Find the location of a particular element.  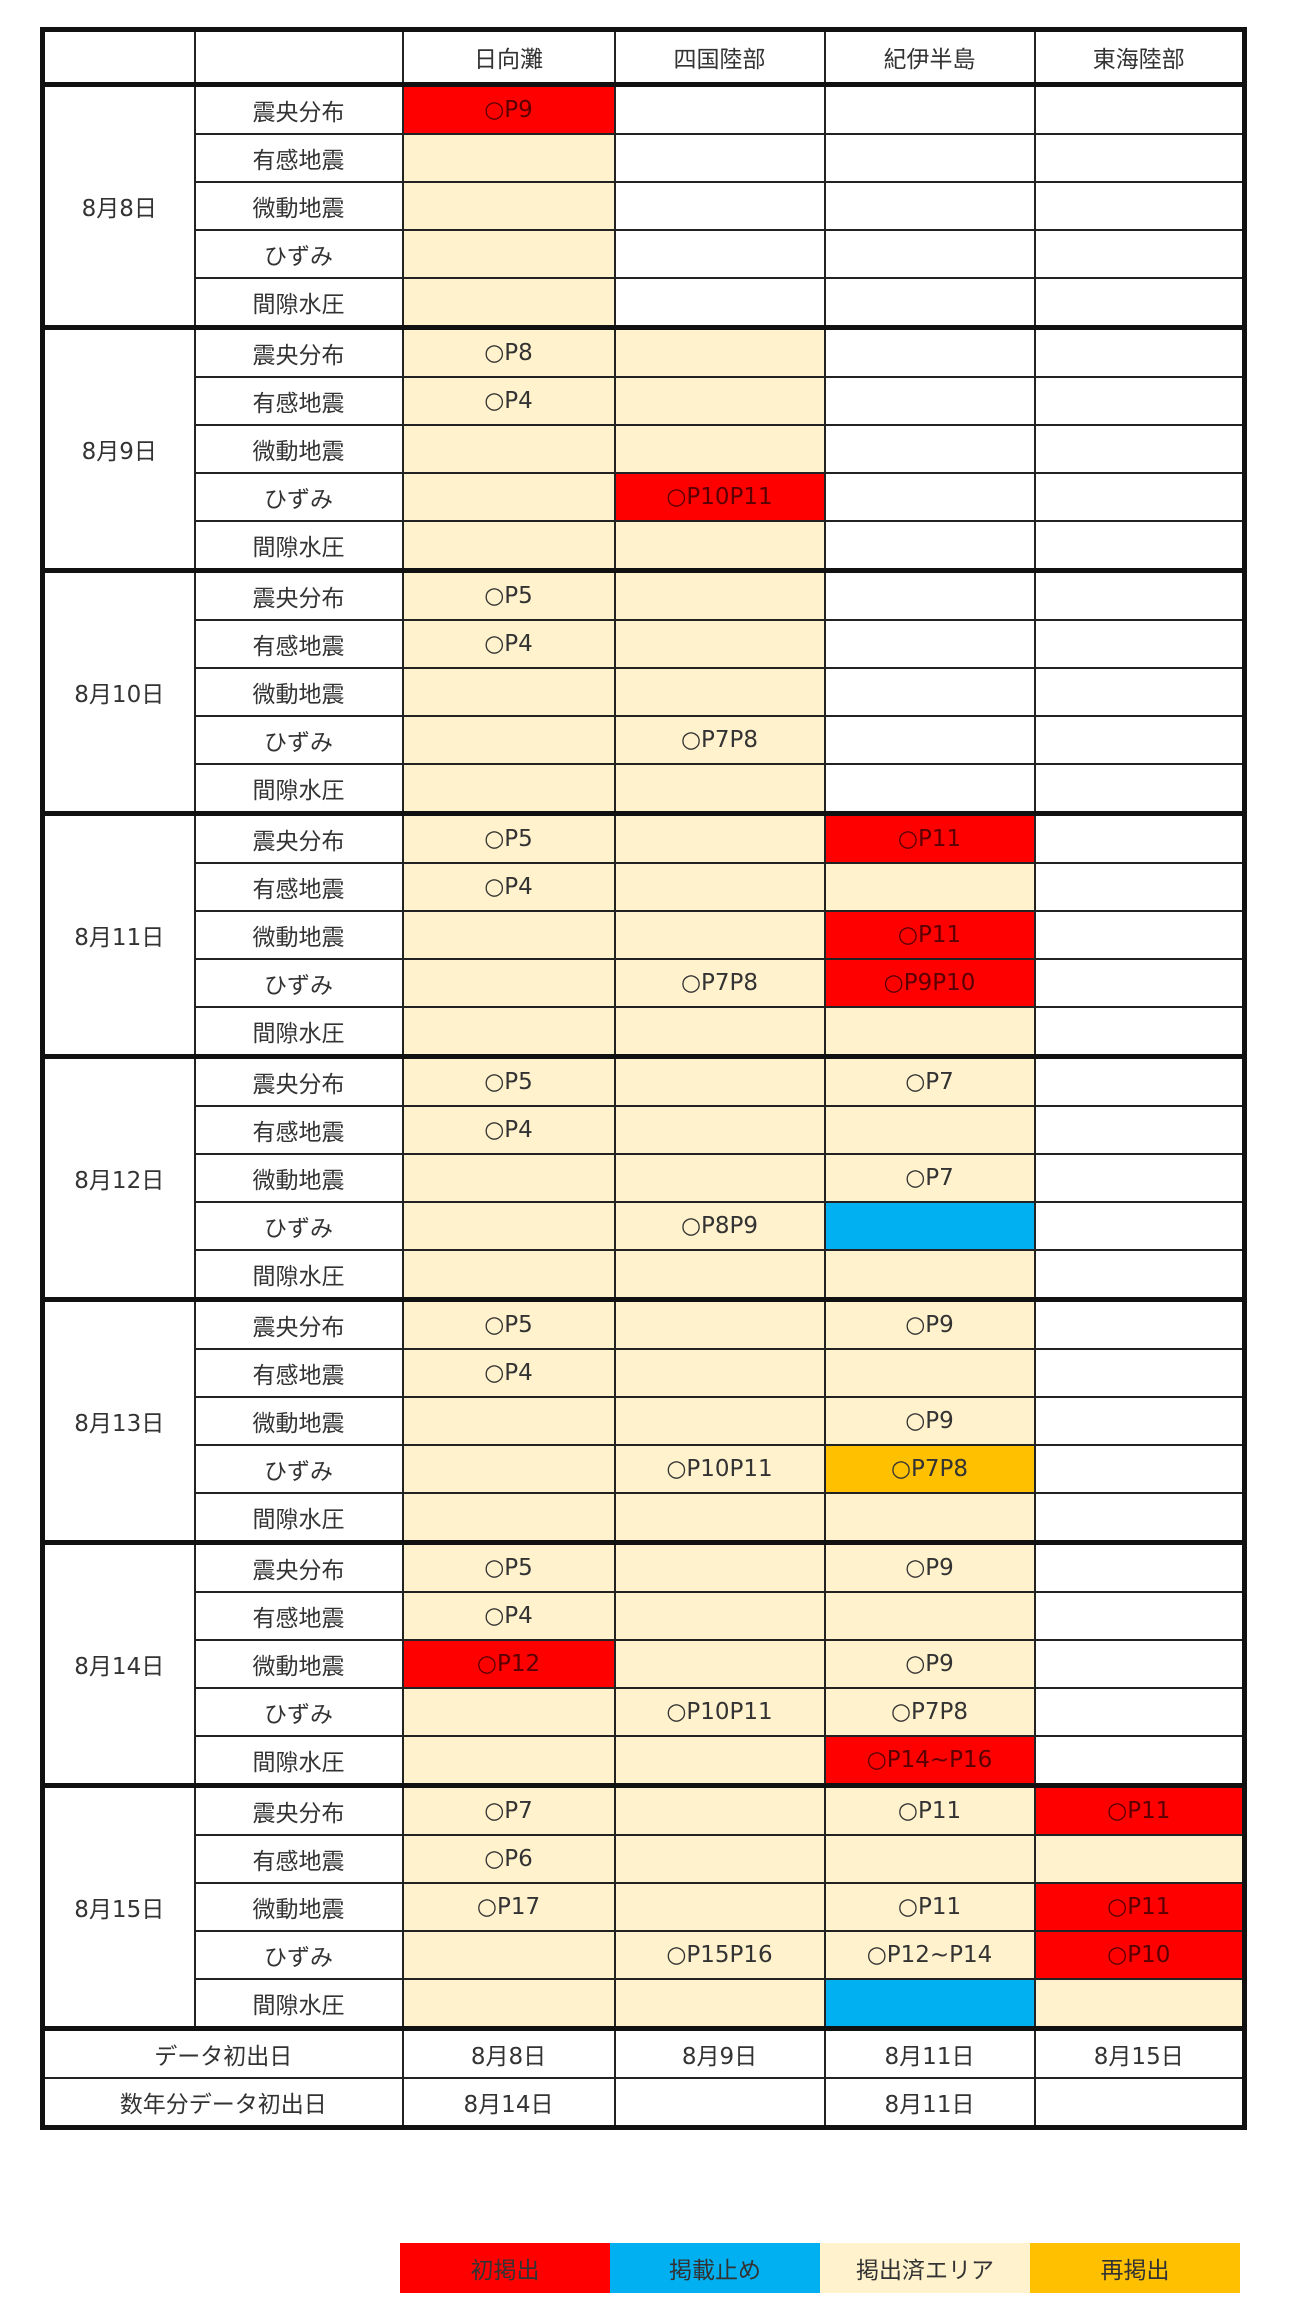

legend: 初掲出 掲載止め 掲出済エリア 再掲出 is located at coordinates (820, 2268).